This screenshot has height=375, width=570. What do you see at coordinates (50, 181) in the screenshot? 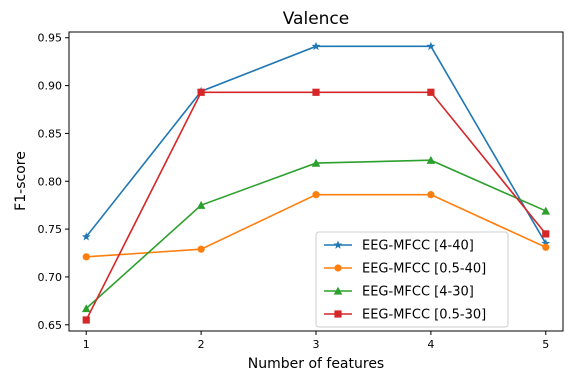
I see `y-tick-label: 0.80` at bounding box center [50, 181].